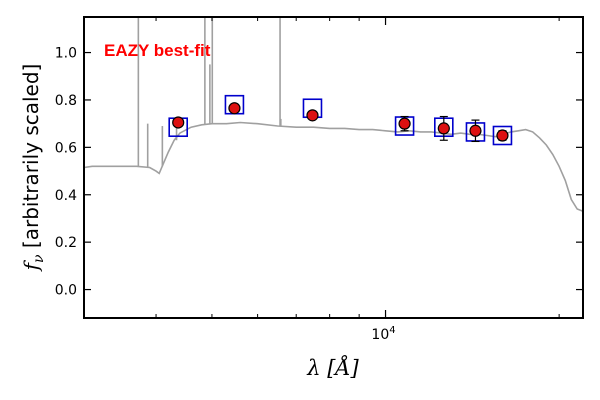  Describe the element at coordinates (66, 148) in the screenshot. I see `y-tick-label: 0.6` at that location.